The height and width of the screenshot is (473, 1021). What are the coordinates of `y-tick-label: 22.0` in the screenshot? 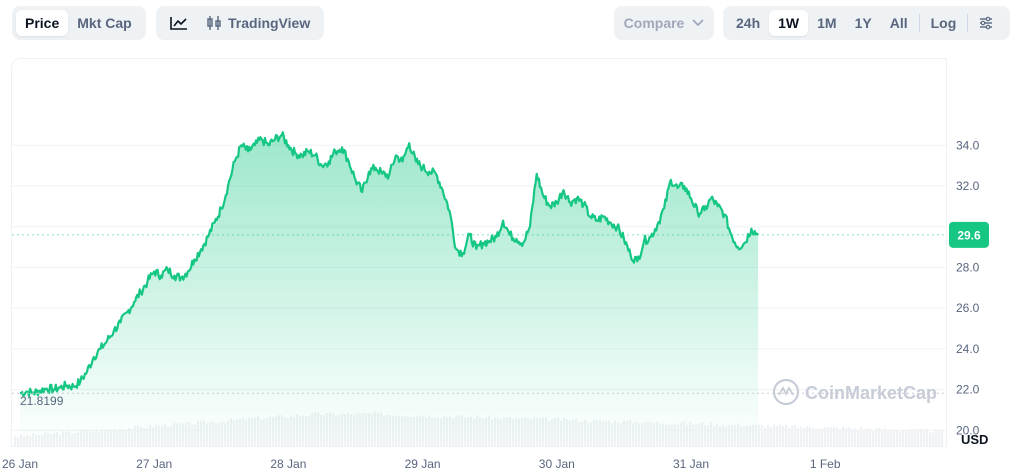 It's located at (968, 390).